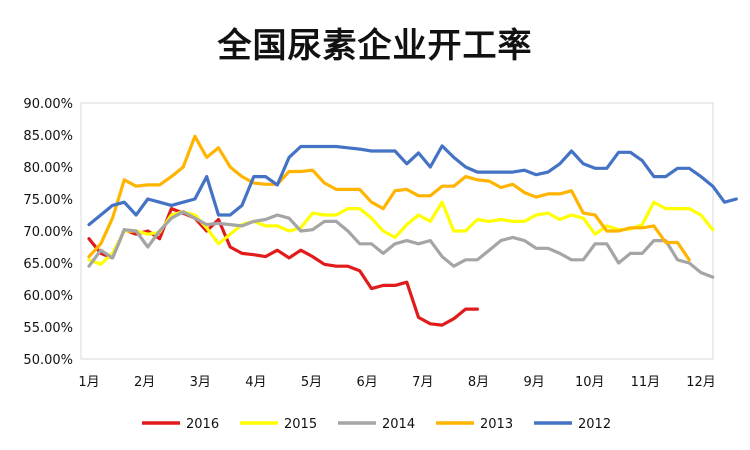  I want to click on x-tick-label: 8月, so click(478, 382).